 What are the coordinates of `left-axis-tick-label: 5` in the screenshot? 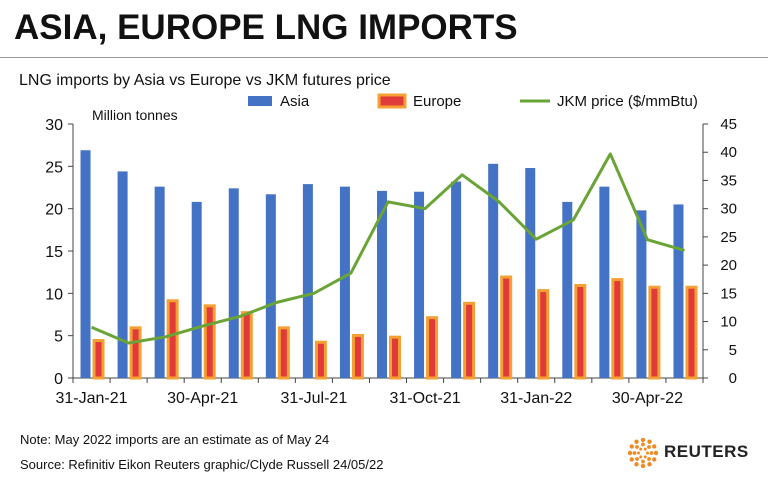 It's located at (58, 337).